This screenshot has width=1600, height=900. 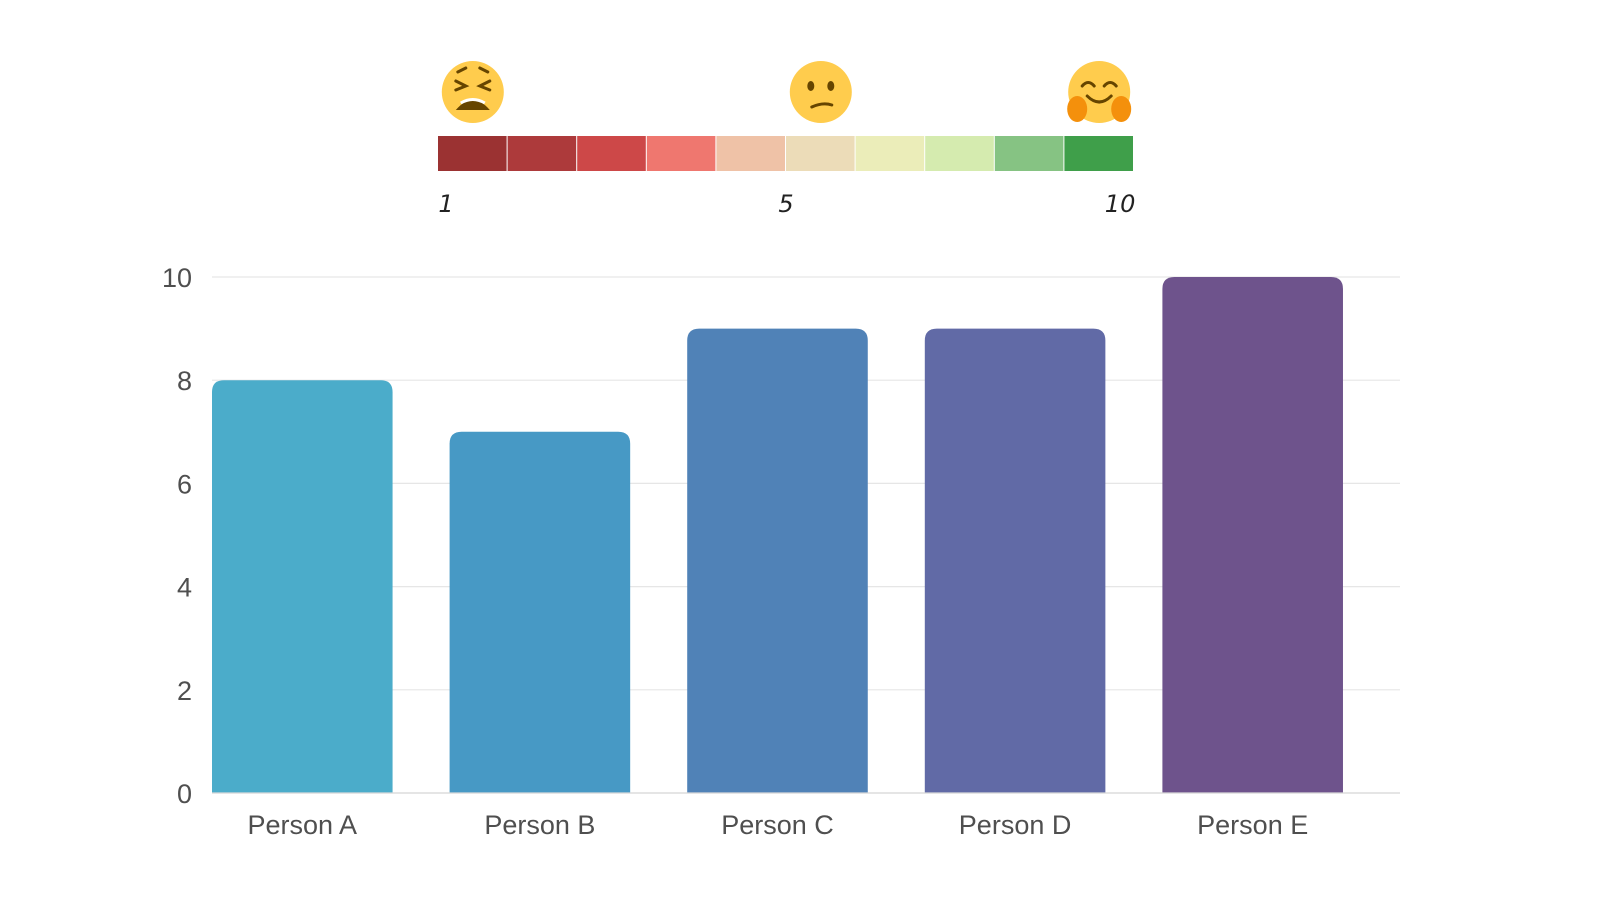 I want to click on bar-person-d, so click(x=1015, y=560).